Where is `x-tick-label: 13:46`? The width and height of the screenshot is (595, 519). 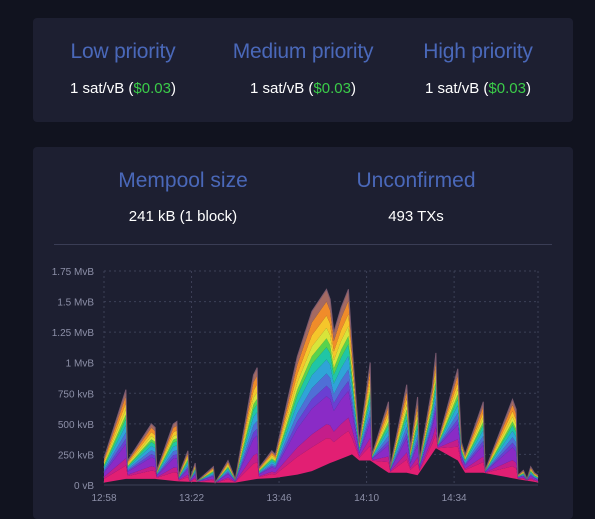
x-tick-label: 13:46 is located at coordinates (279, 498).